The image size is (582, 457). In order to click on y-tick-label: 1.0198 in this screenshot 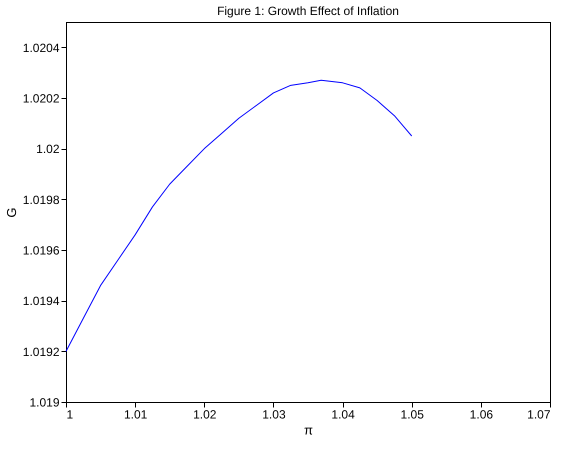, I will do `click(41, 199)`.